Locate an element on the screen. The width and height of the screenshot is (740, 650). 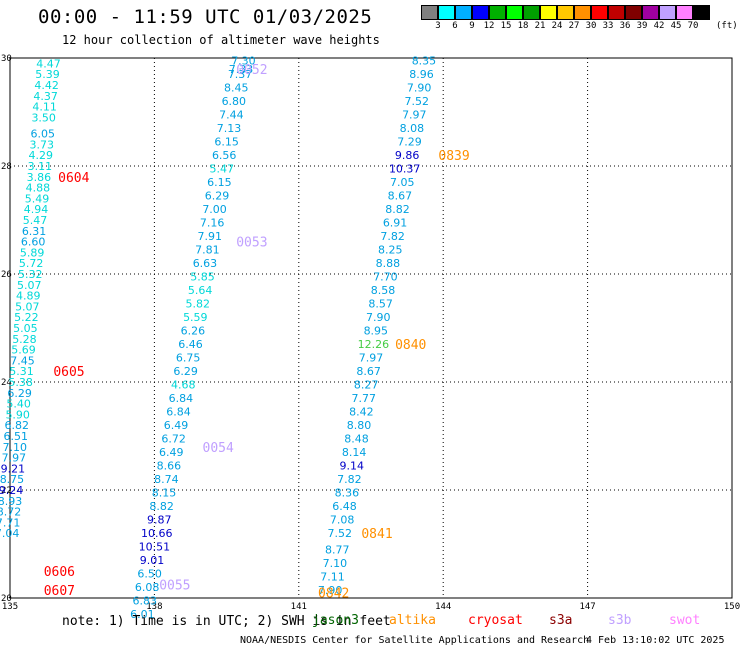
swh-value-label: 8.42 is located at coordinates (361, 412).